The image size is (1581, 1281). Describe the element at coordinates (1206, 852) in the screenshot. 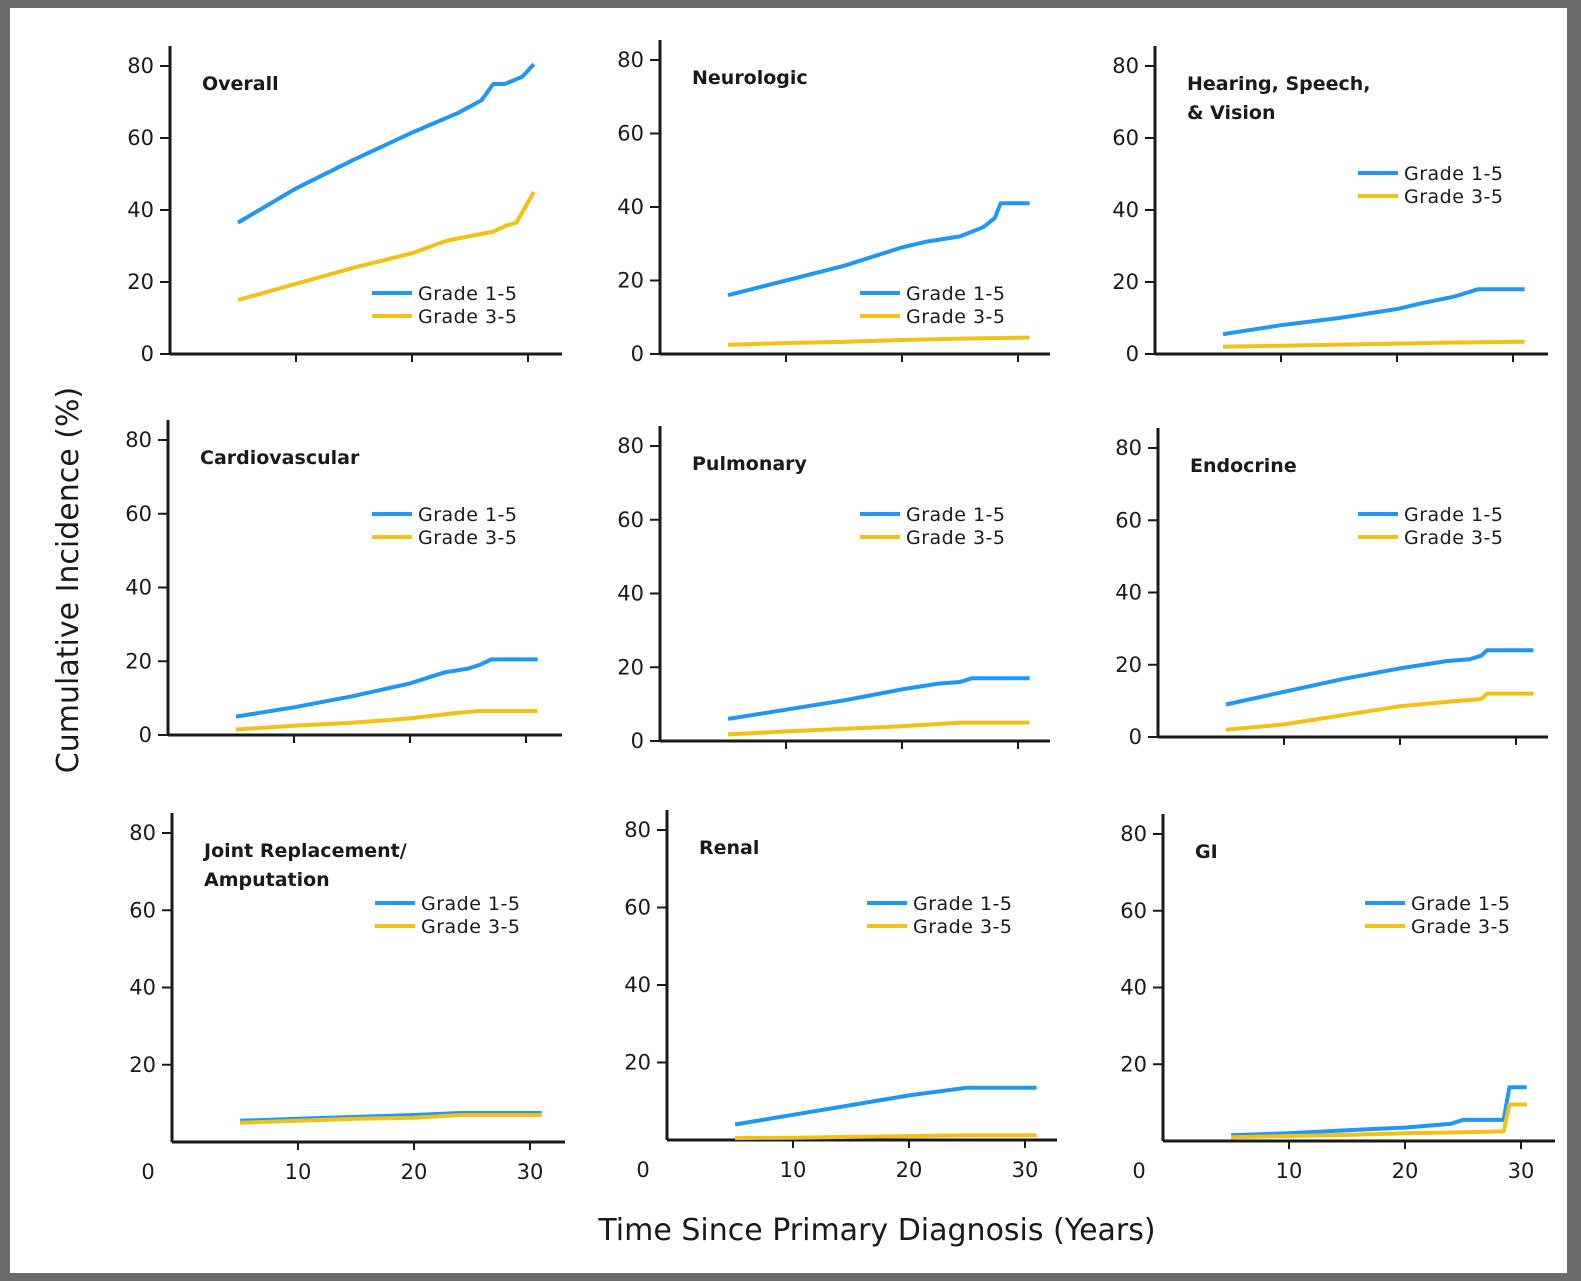

I see `panel-title: GI` at that location.